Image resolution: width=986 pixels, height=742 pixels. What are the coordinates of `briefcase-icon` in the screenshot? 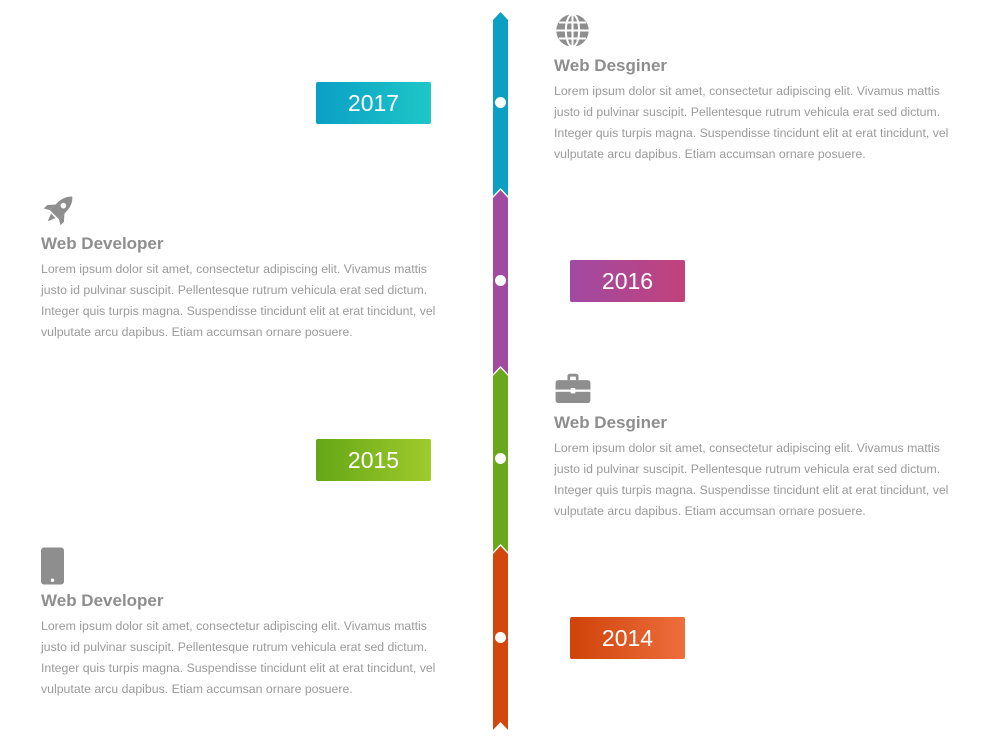 It's located at (573, 390).